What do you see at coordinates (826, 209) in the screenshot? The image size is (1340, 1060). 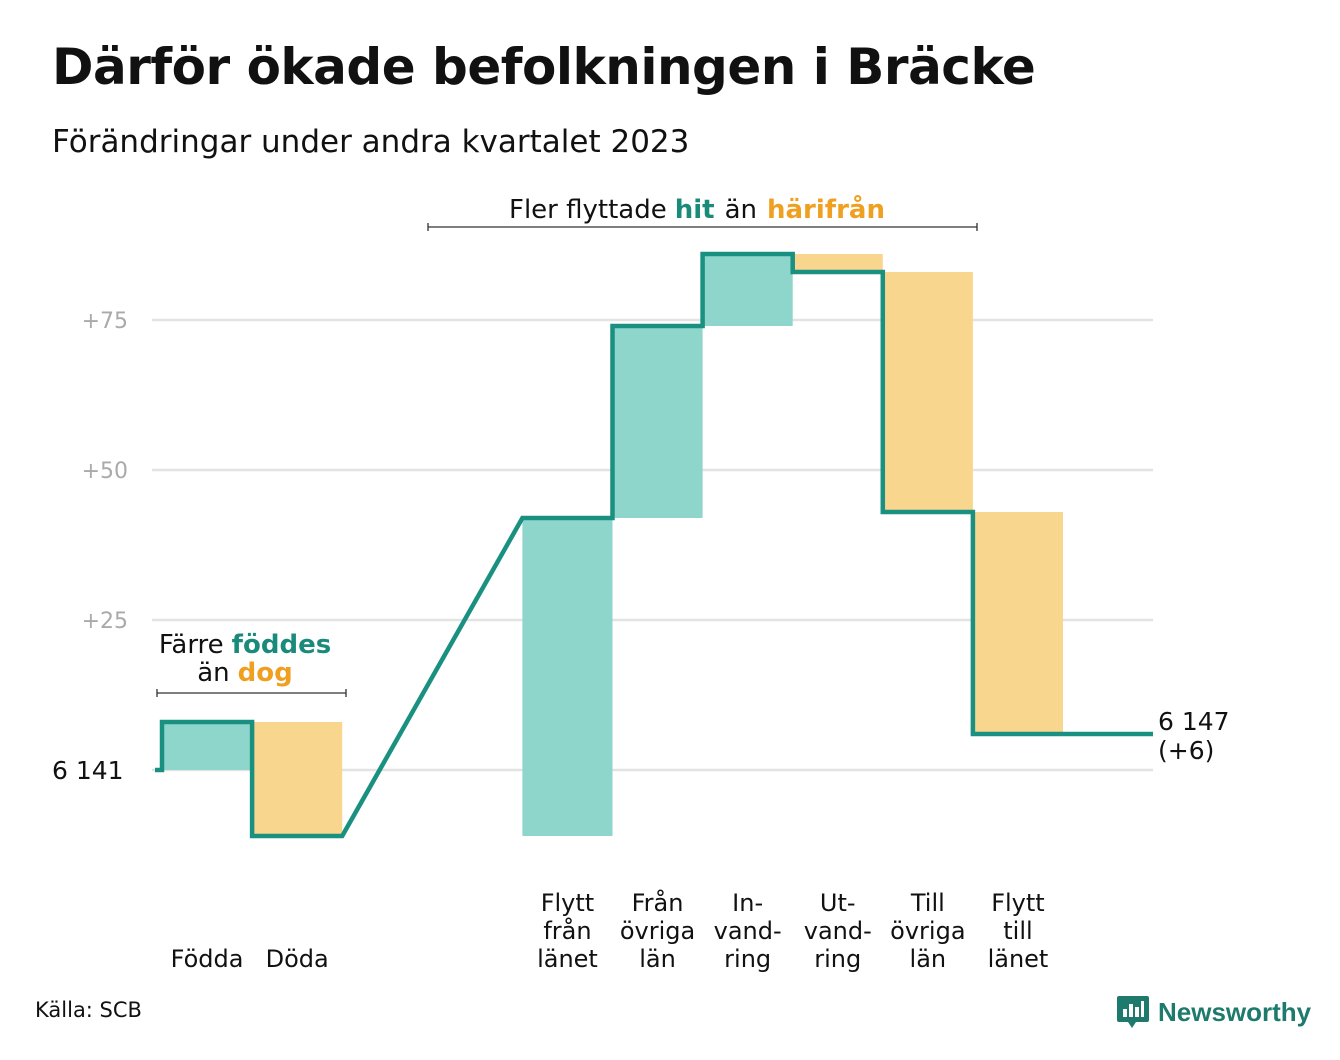 I see `annotation-orange-text: härifrån` at bounding box center [826, 209].